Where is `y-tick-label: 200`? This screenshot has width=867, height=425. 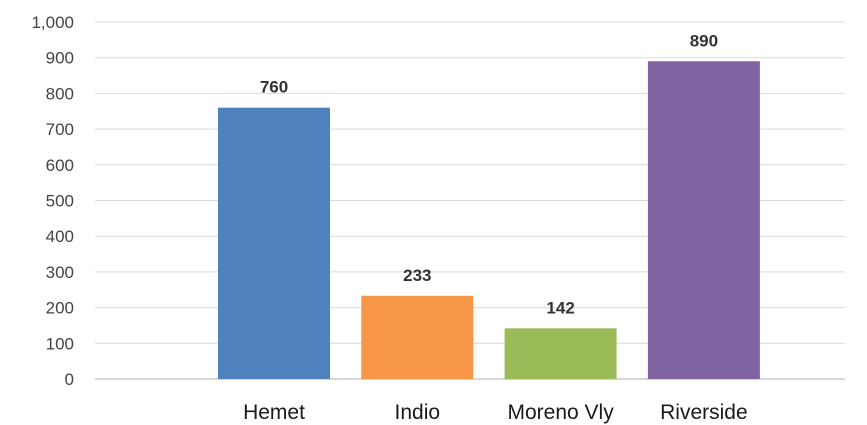
y-tick-label: 200 is located at coordinates (60, 308).